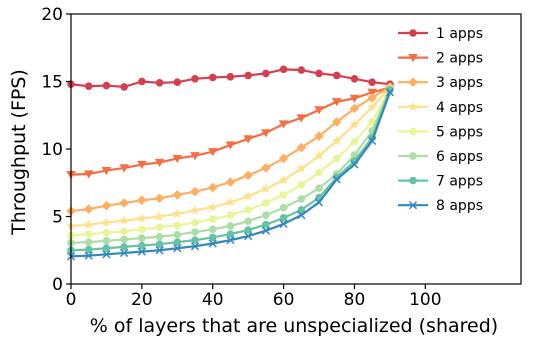  I want to click on legend-label: 5 apps, so click(459, 132).